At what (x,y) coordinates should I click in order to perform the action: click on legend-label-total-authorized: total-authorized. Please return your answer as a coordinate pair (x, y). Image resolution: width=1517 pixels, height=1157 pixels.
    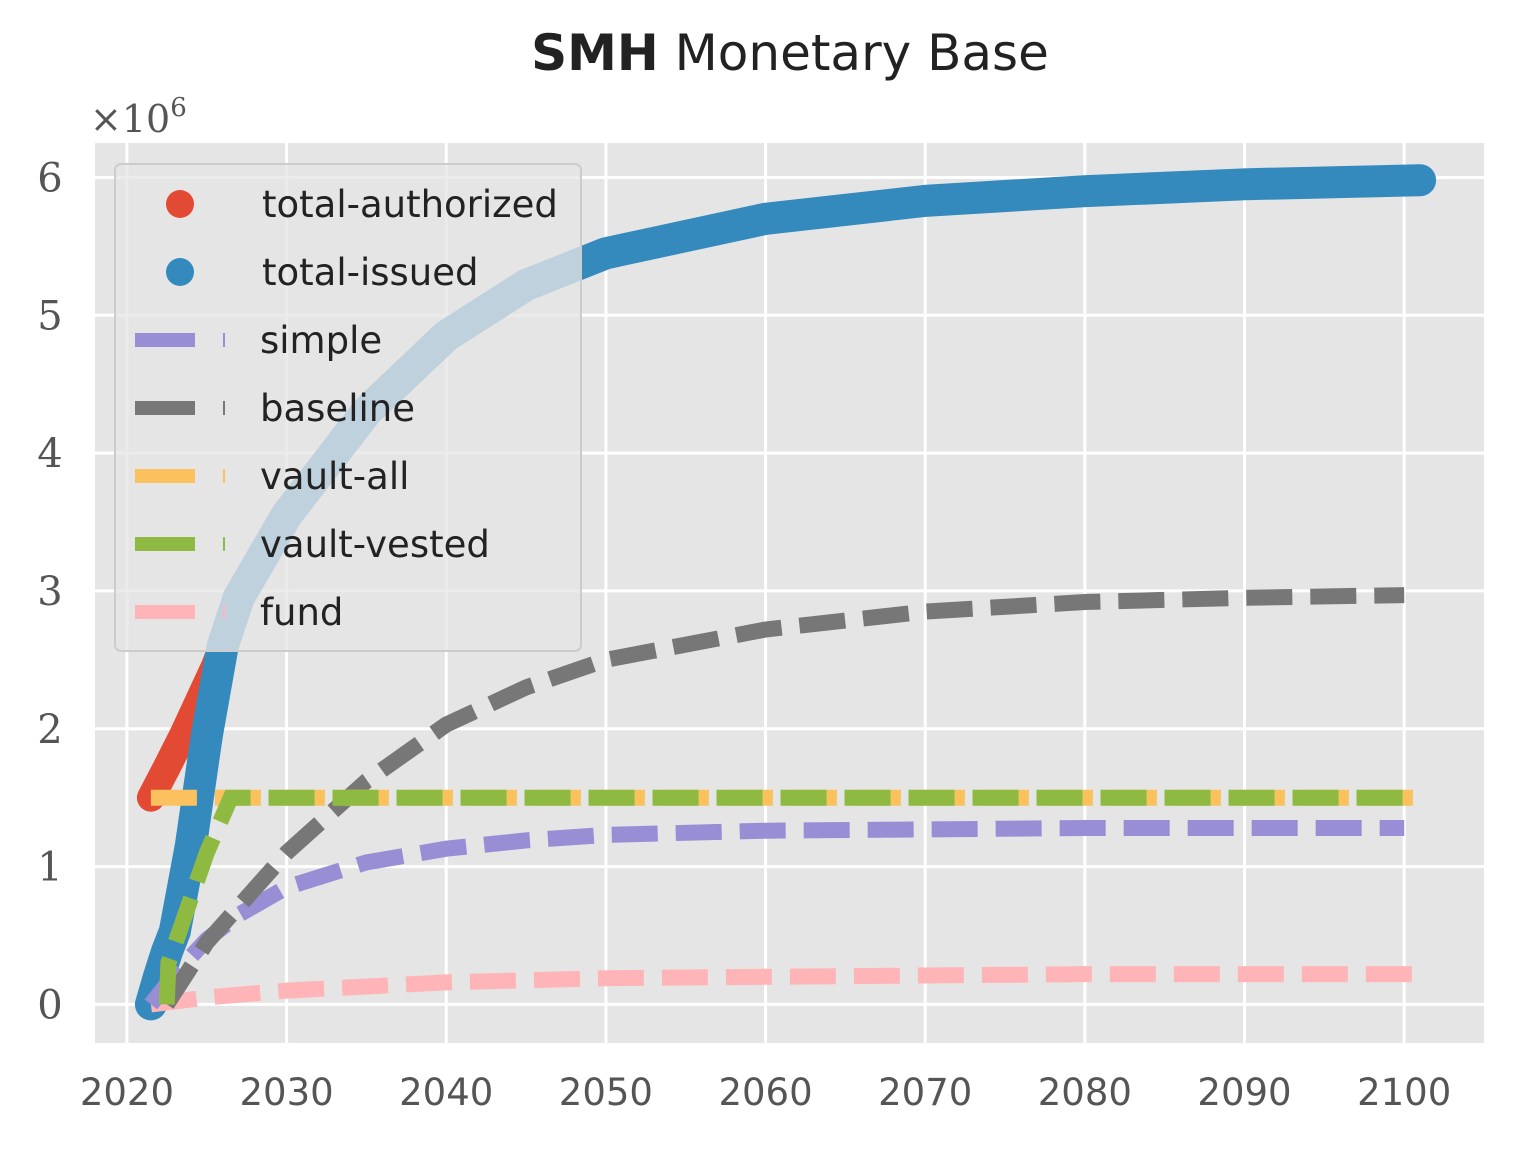
    Looking at the image, I should click on (410, 204).